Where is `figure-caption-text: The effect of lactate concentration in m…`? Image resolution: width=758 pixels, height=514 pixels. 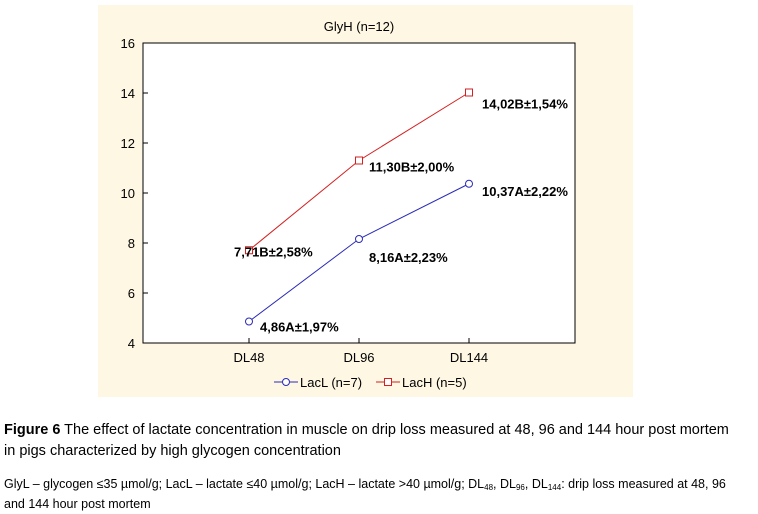
figure-caption-text: The effect of lactate concentration in m… is located at coordinates (366, 440).